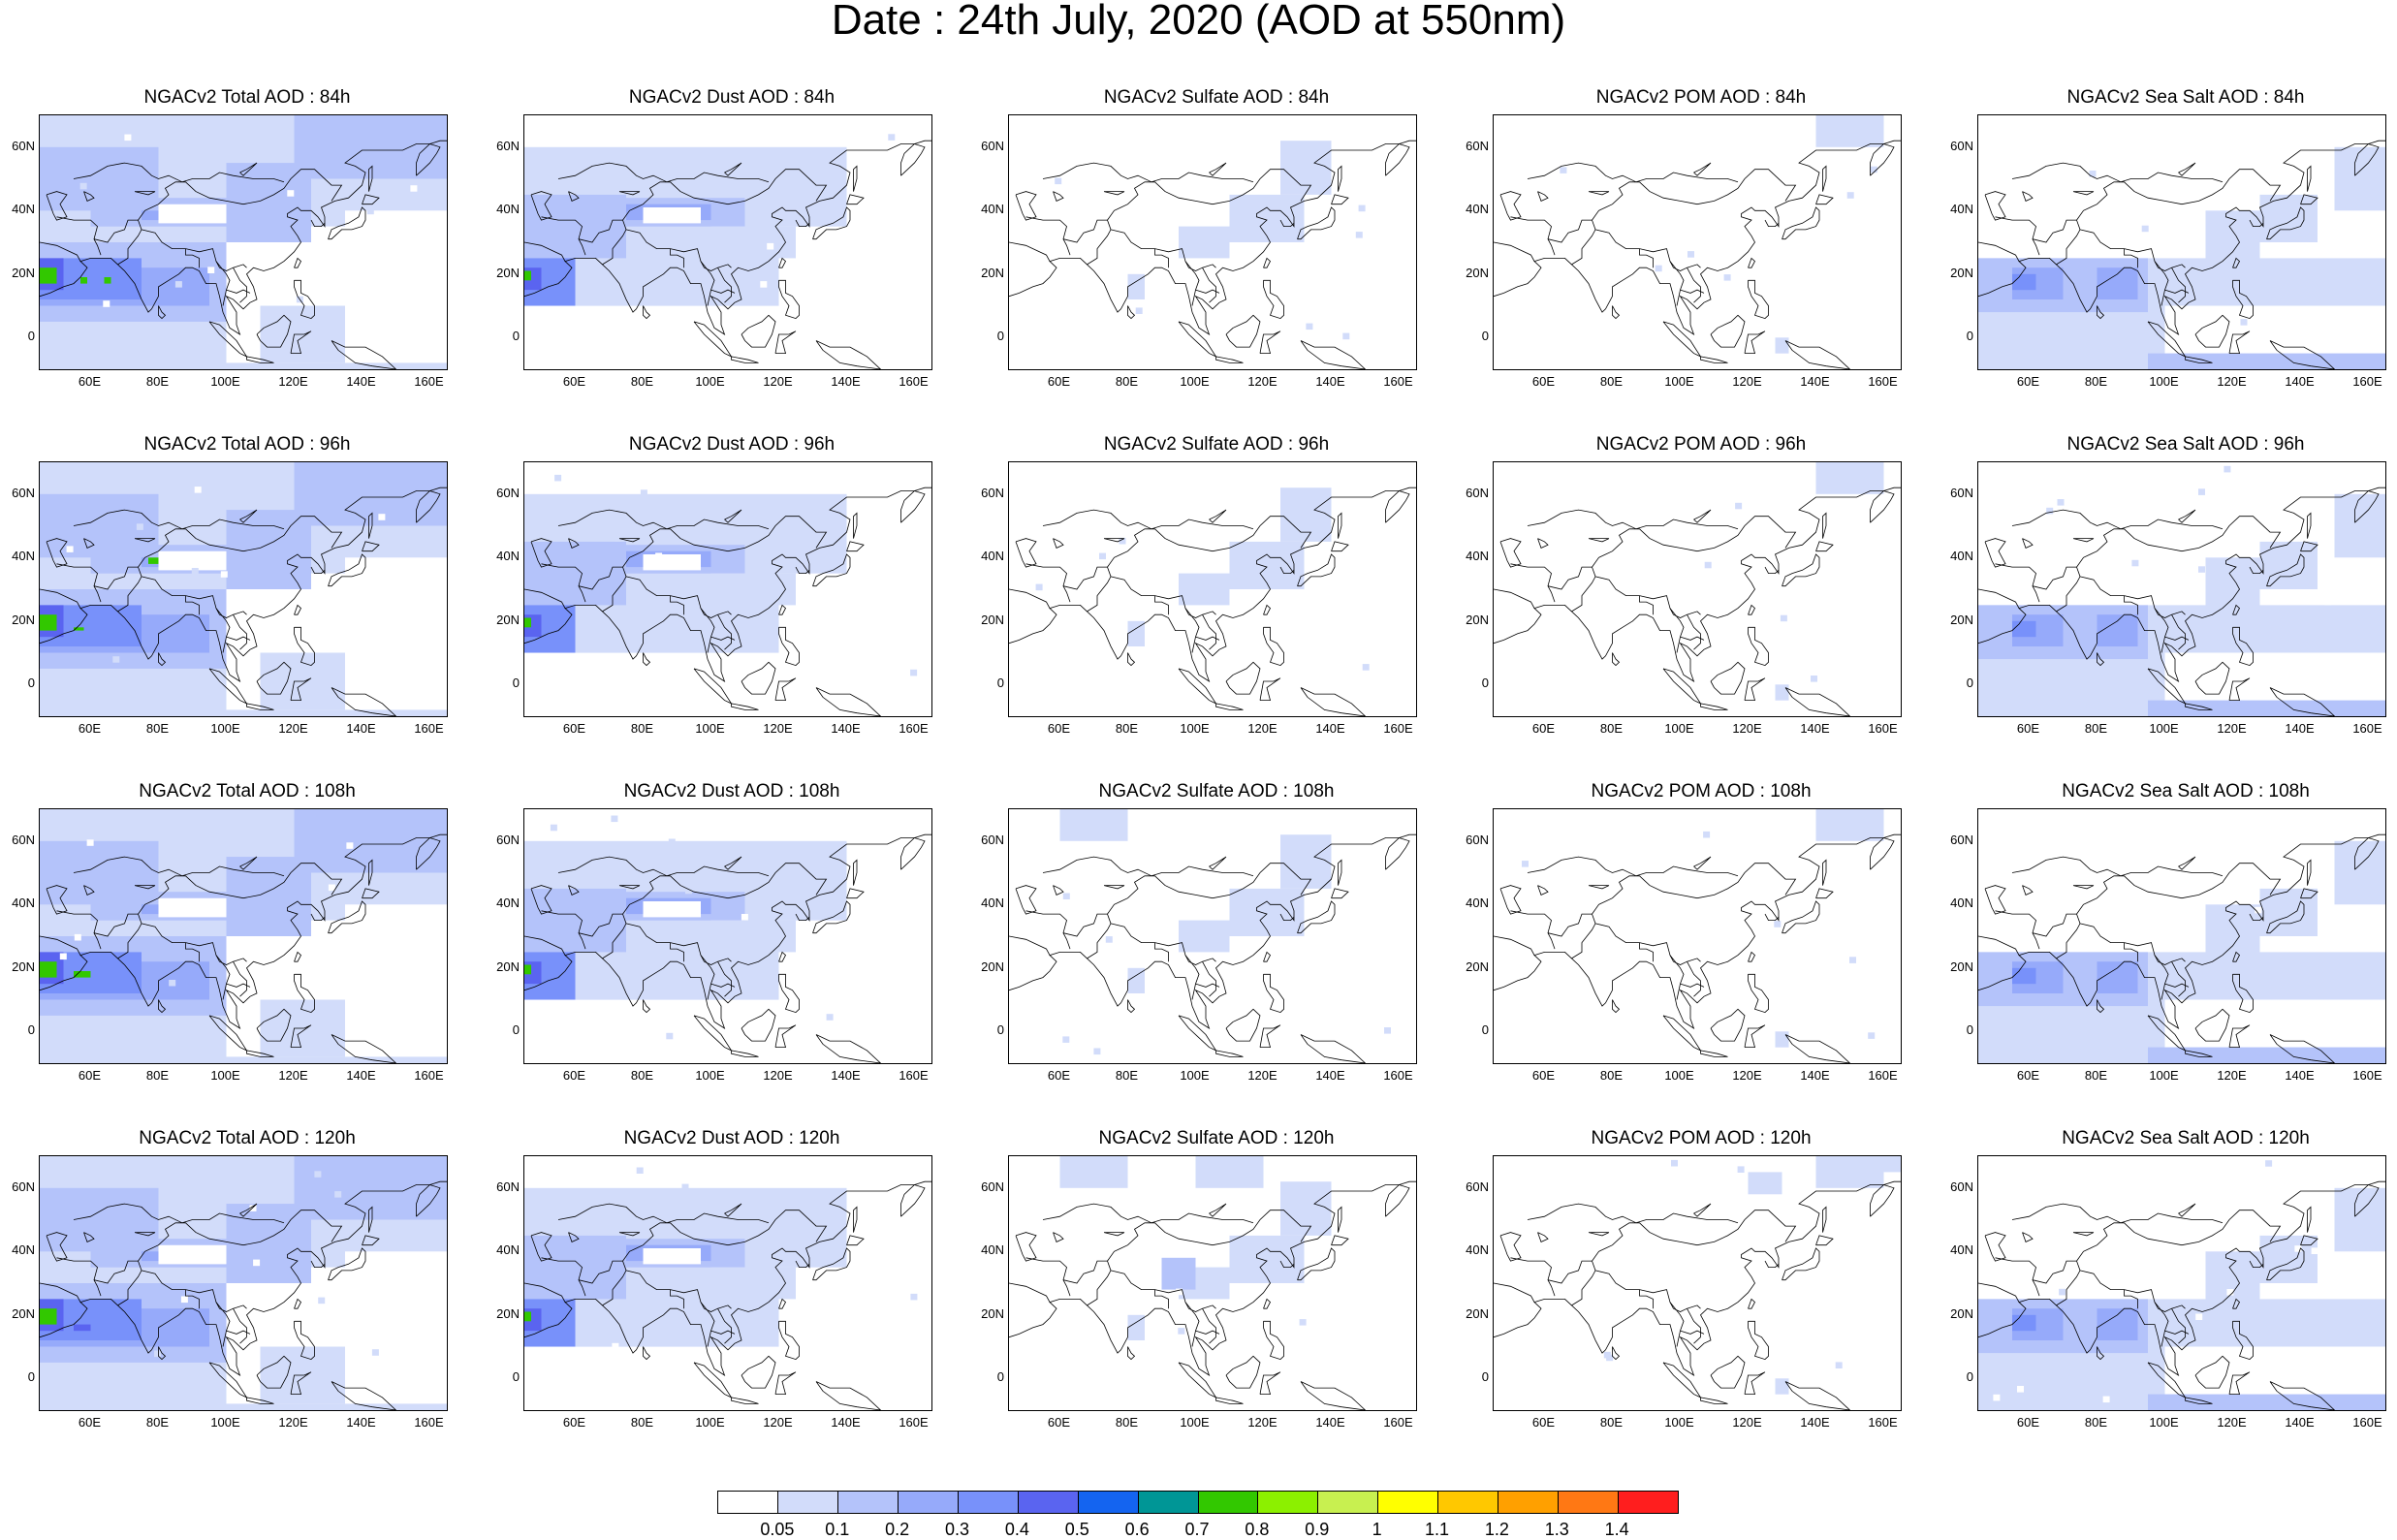 The image size is (2397, 1540). What do you see at coordinates (732, 444) in the screenshot?
I see `panel-title: NGACv2 Dust AOD : 96h` at bounding box center [732, 444].